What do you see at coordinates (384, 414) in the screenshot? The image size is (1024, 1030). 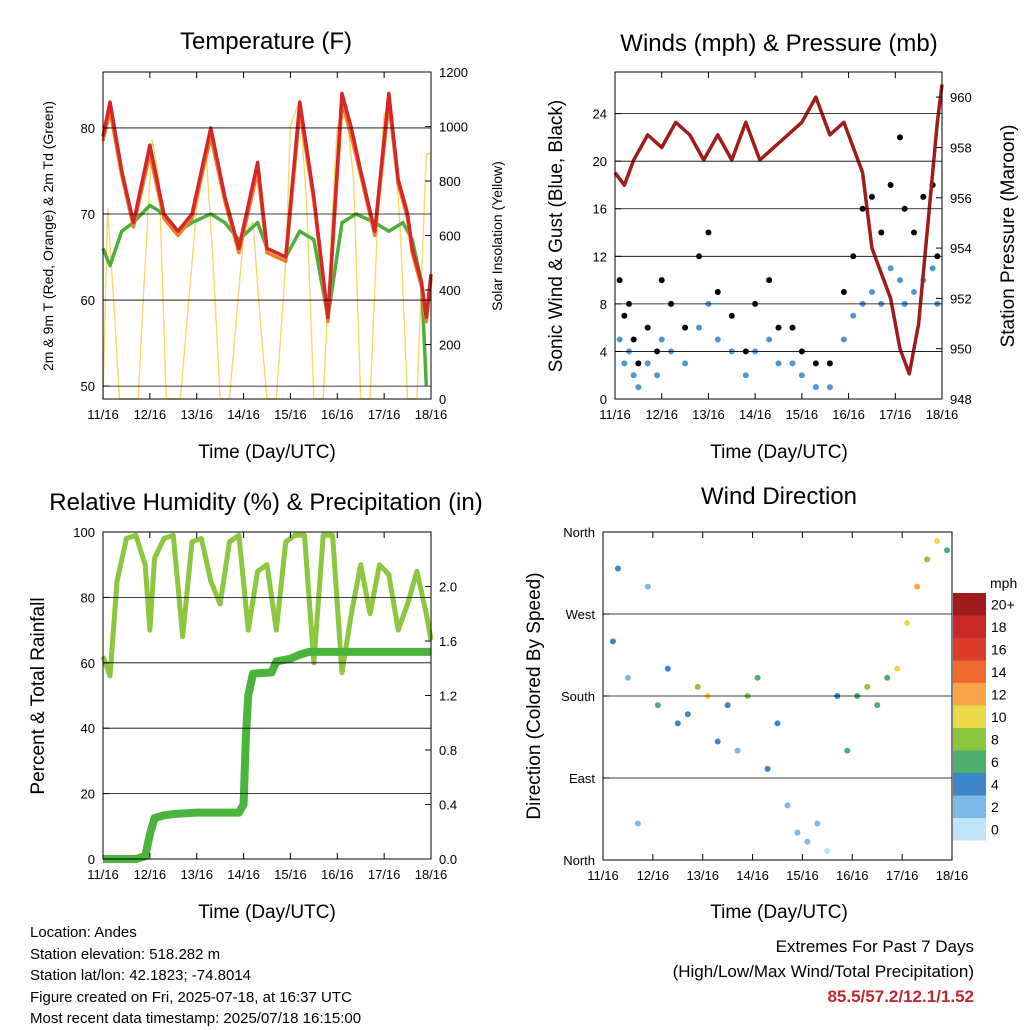 I see `x-tick-label: 17/16` at bounding box center [384, 414].